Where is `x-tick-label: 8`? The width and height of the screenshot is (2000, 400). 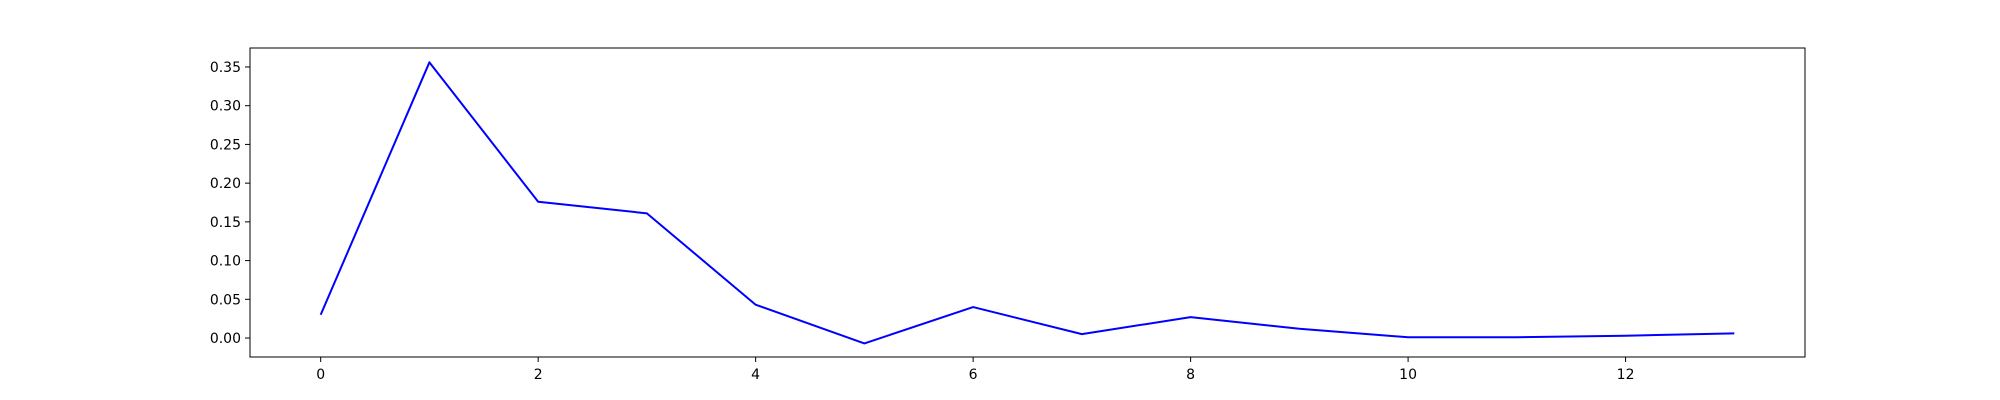 x-tick-label: 8 is located at coordinates (1190, 375).